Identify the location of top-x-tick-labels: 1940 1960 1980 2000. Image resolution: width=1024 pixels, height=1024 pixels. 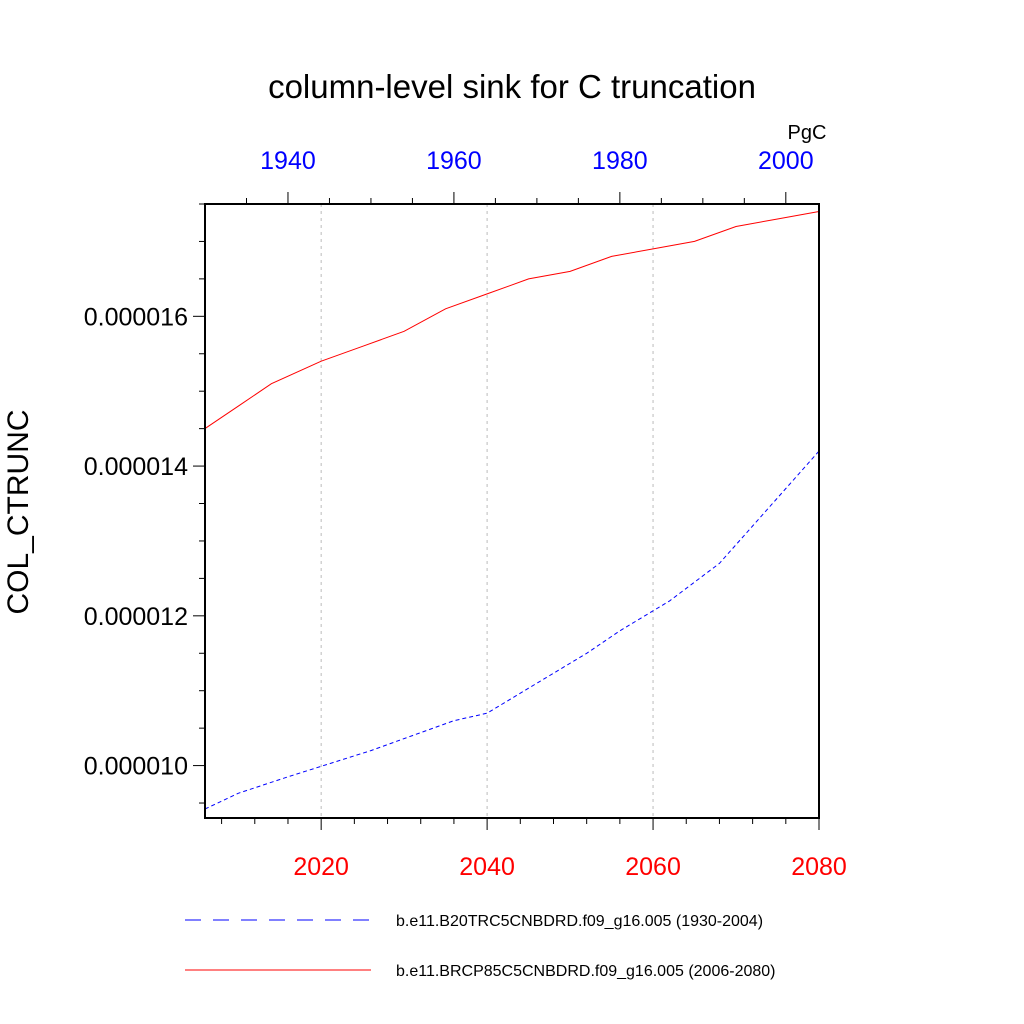
(536, 161).